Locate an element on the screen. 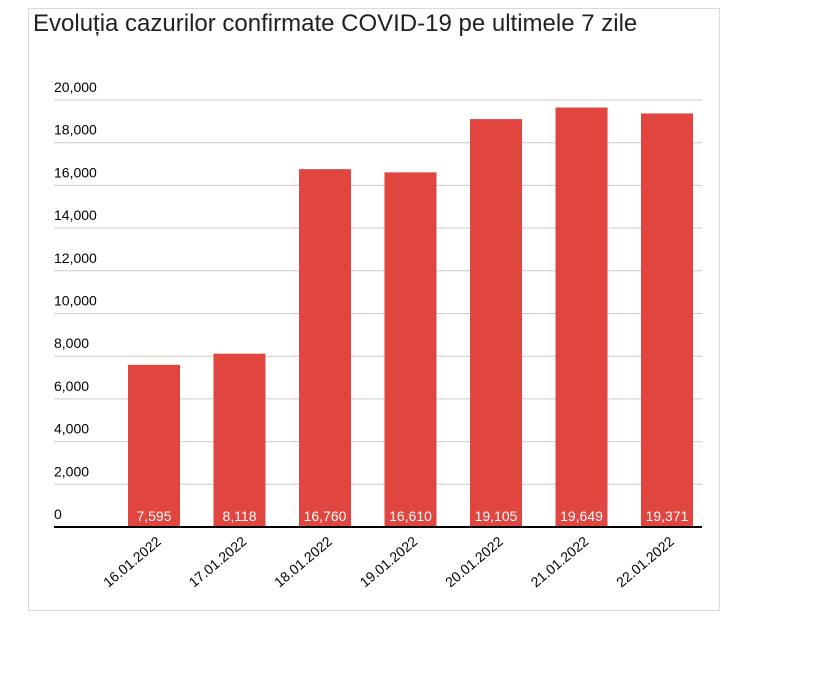 The width and height of the screenshot is (819, 676). x-tick-label-22.01.2022: 22.01.2022 is located at coordinates (645, 561).